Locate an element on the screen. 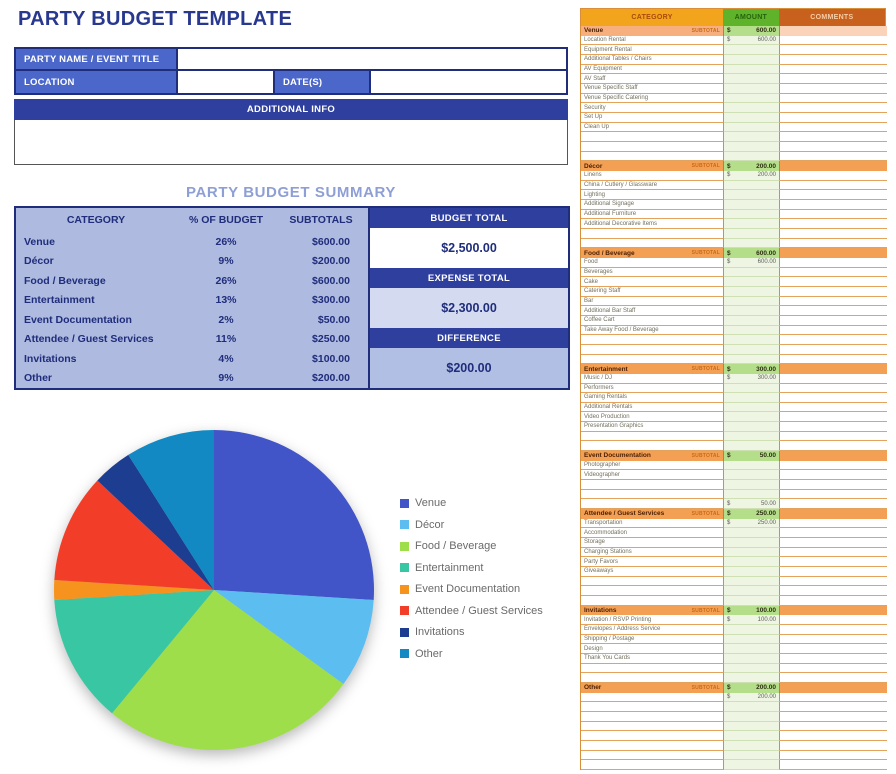  item-label-cell: Bar is located at coordinates (652, 301).